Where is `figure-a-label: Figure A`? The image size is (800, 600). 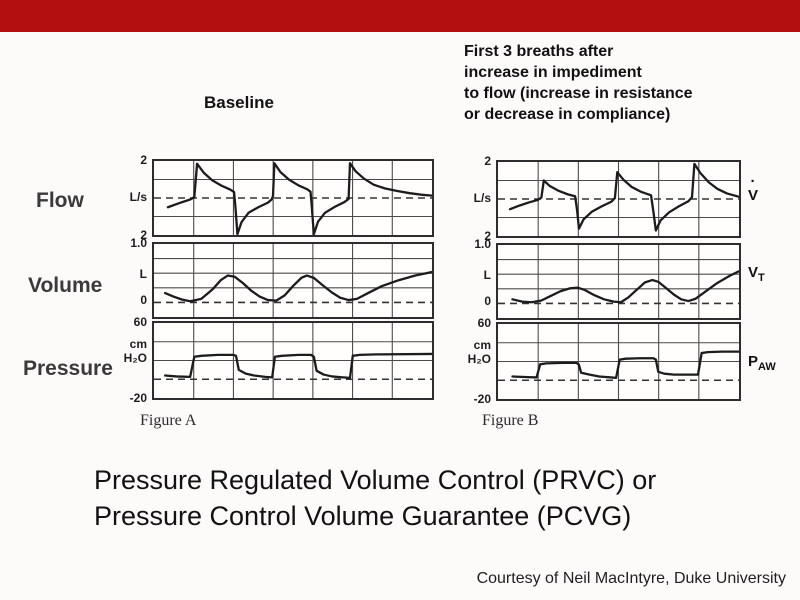 figure-a-label: Figure A is located at coordinates (168, 420).